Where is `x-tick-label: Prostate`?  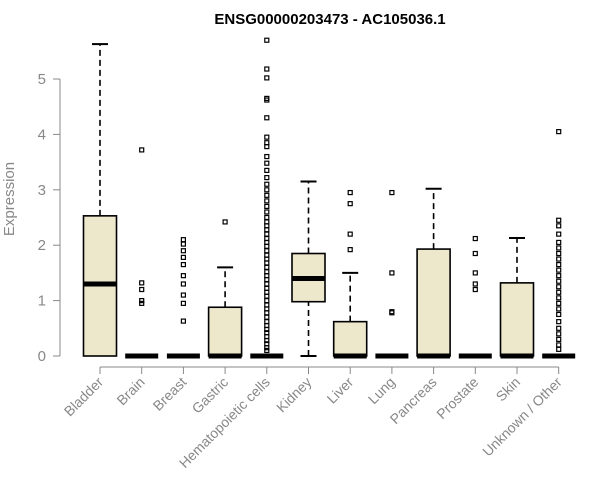 x-tick-label: Prostate is located at coordinates (457, 398).